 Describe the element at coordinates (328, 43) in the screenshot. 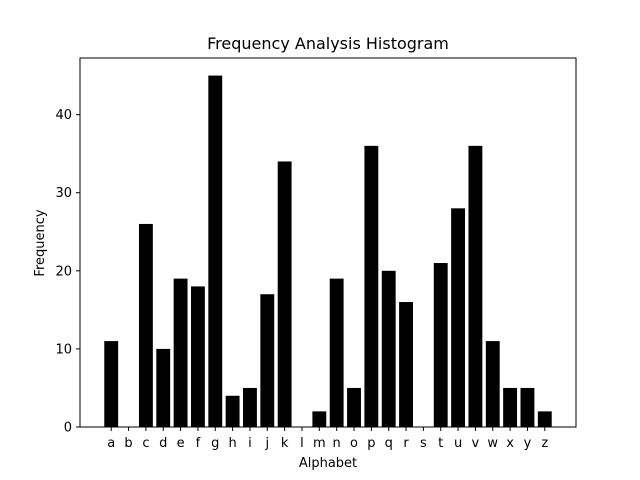

I see `chart-title: Frequency Analysis Histogram` at that location.